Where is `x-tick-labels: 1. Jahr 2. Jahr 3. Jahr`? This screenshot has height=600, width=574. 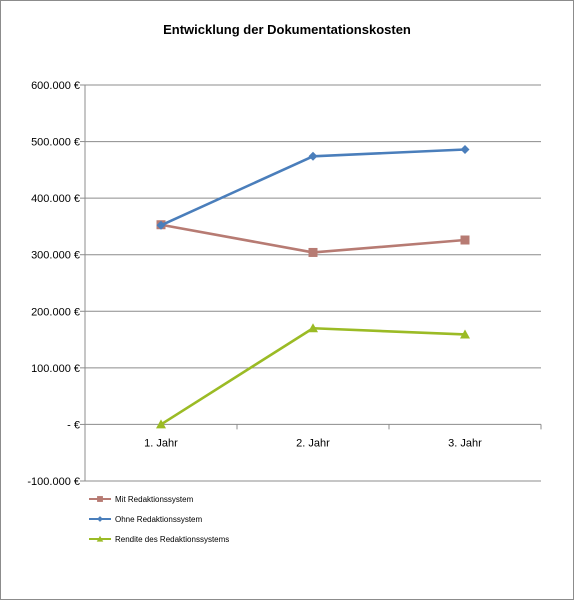 x-tick-labels: 1. Jahr 2. Jahr 3. Jahr is located at coordinates (313, 443).